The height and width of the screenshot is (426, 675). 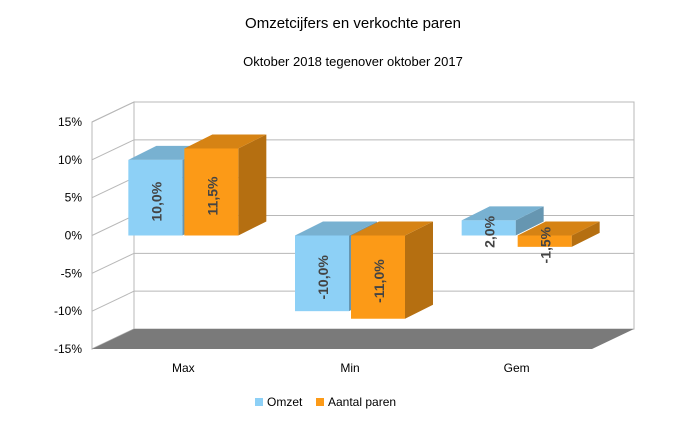 I want to click on y-tick-label: -15%, so click(x=68, y=349).